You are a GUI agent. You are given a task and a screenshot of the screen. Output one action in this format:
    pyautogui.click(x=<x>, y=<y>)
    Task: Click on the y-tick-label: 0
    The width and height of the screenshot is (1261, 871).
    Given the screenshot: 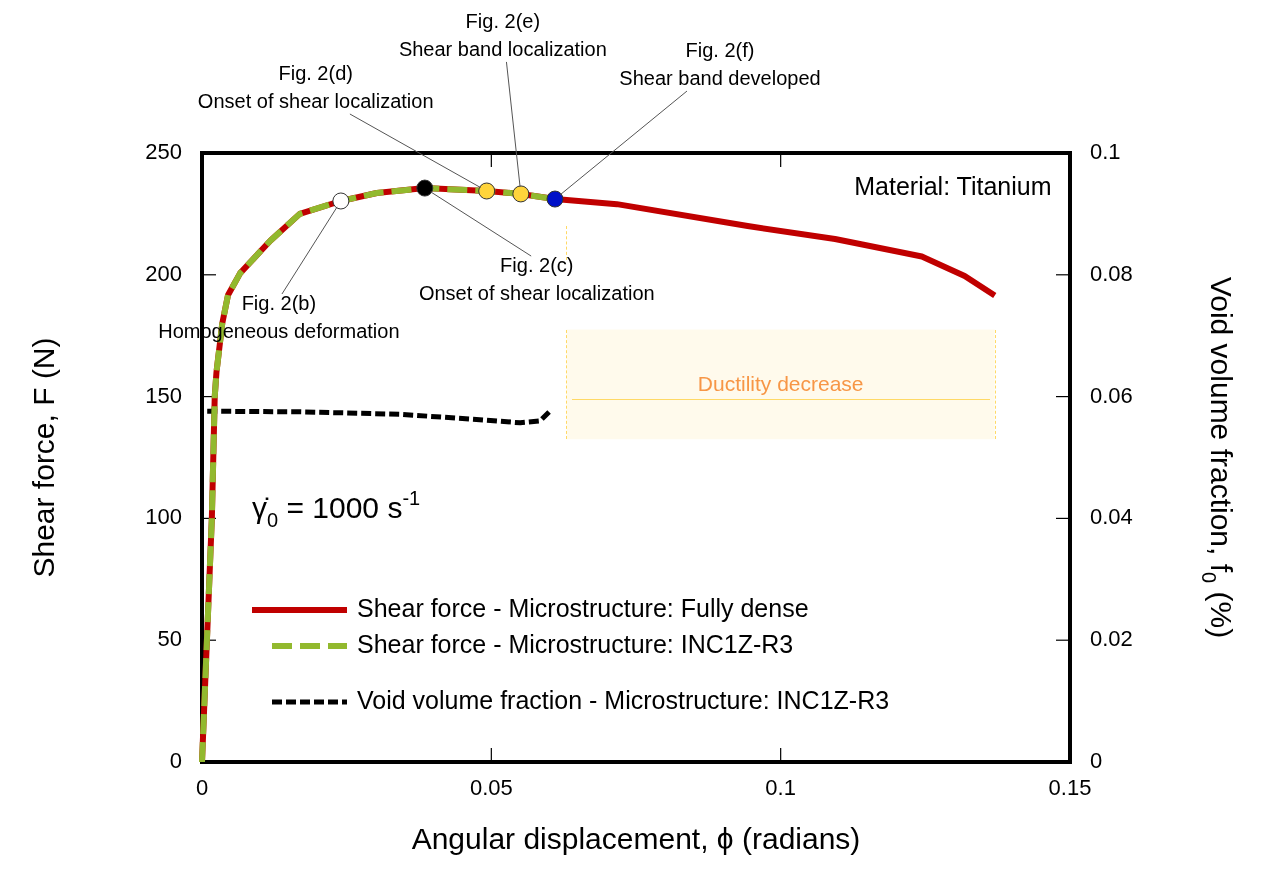 What is the action you would take?
    pyautogui.click(x=175, y=761)
    